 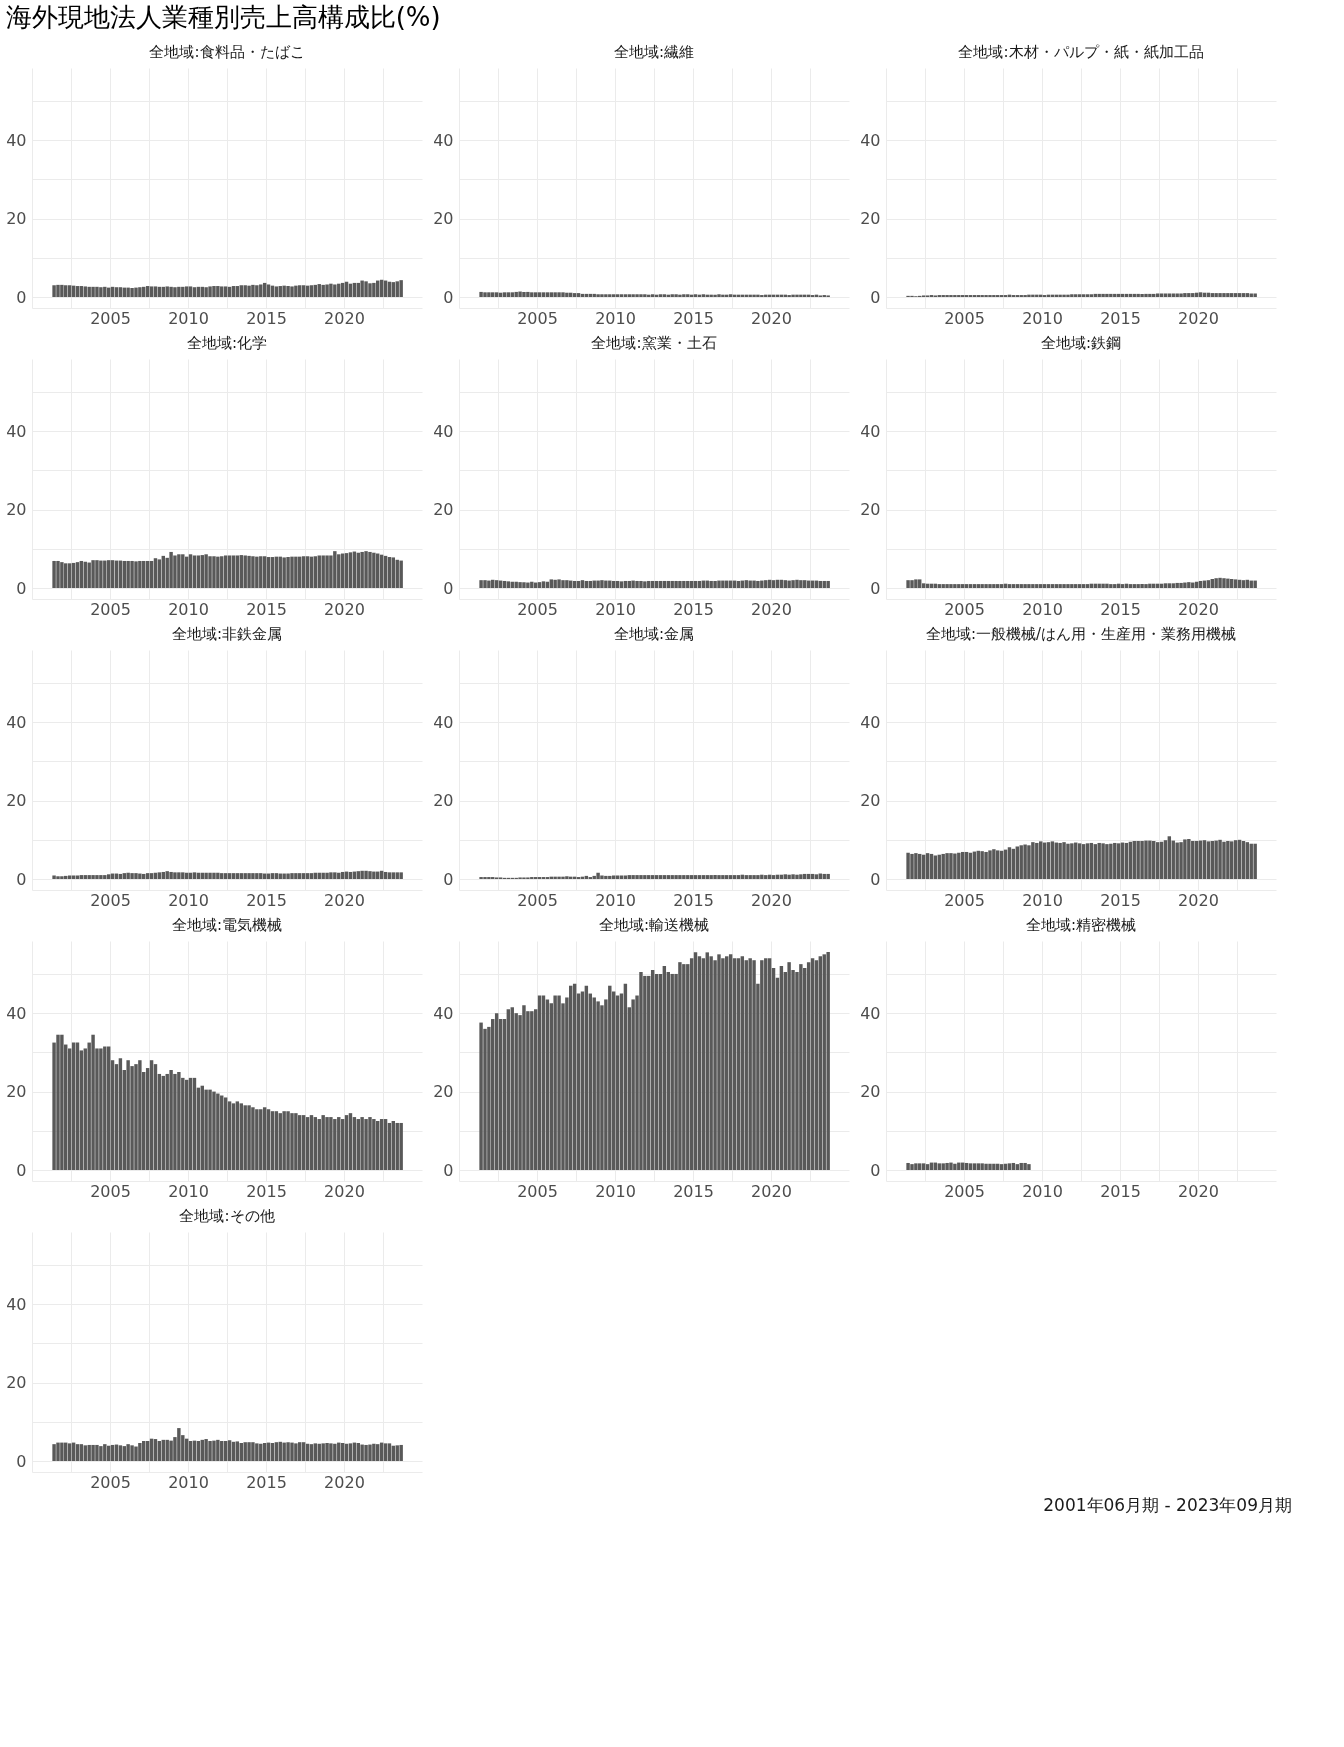 What do you see at coordinates (654, 634) in the screenshot?
I see `chart-title: 全地域:金属` at bounding box center [654, 634].